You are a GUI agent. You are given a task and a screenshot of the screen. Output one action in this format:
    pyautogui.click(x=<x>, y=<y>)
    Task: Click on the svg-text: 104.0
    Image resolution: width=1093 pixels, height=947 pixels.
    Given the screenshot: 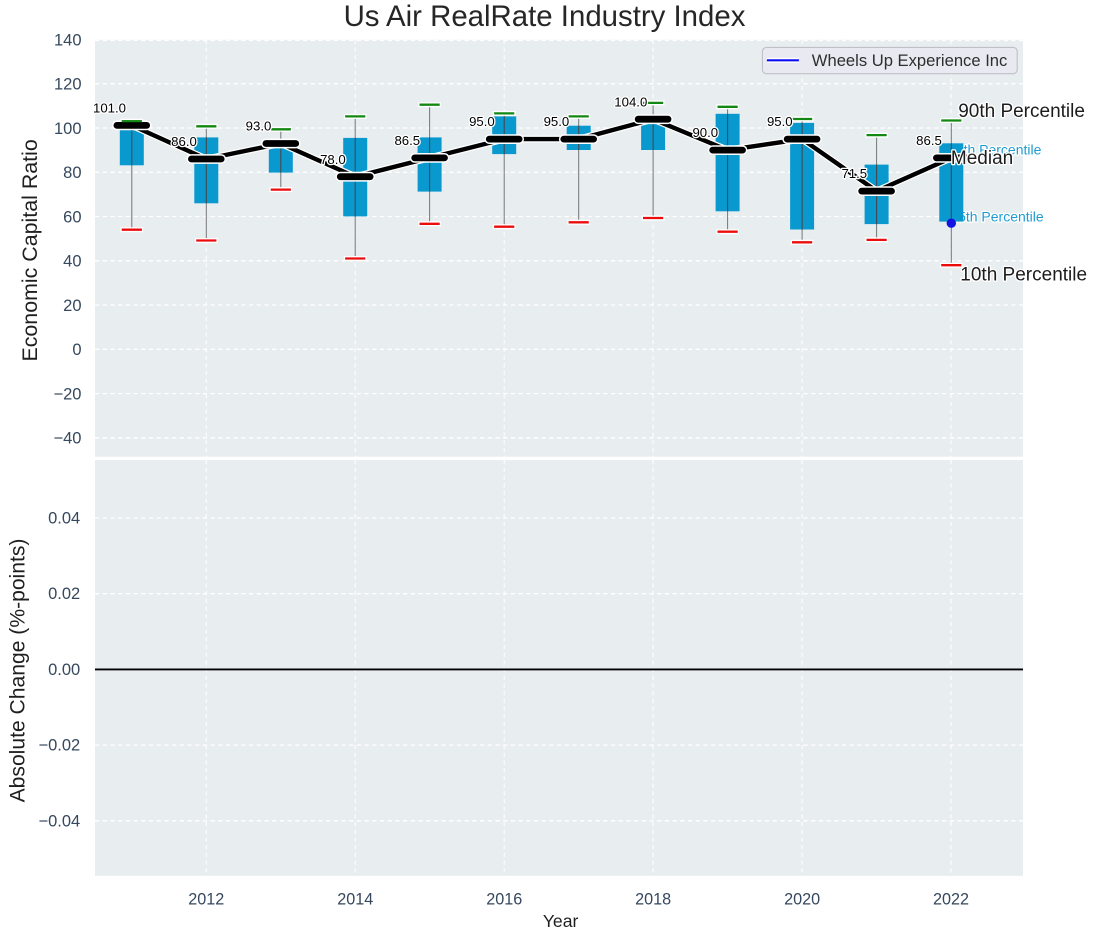 What is the action you would take?
    pyautogui.click(x=630, y=101)
    